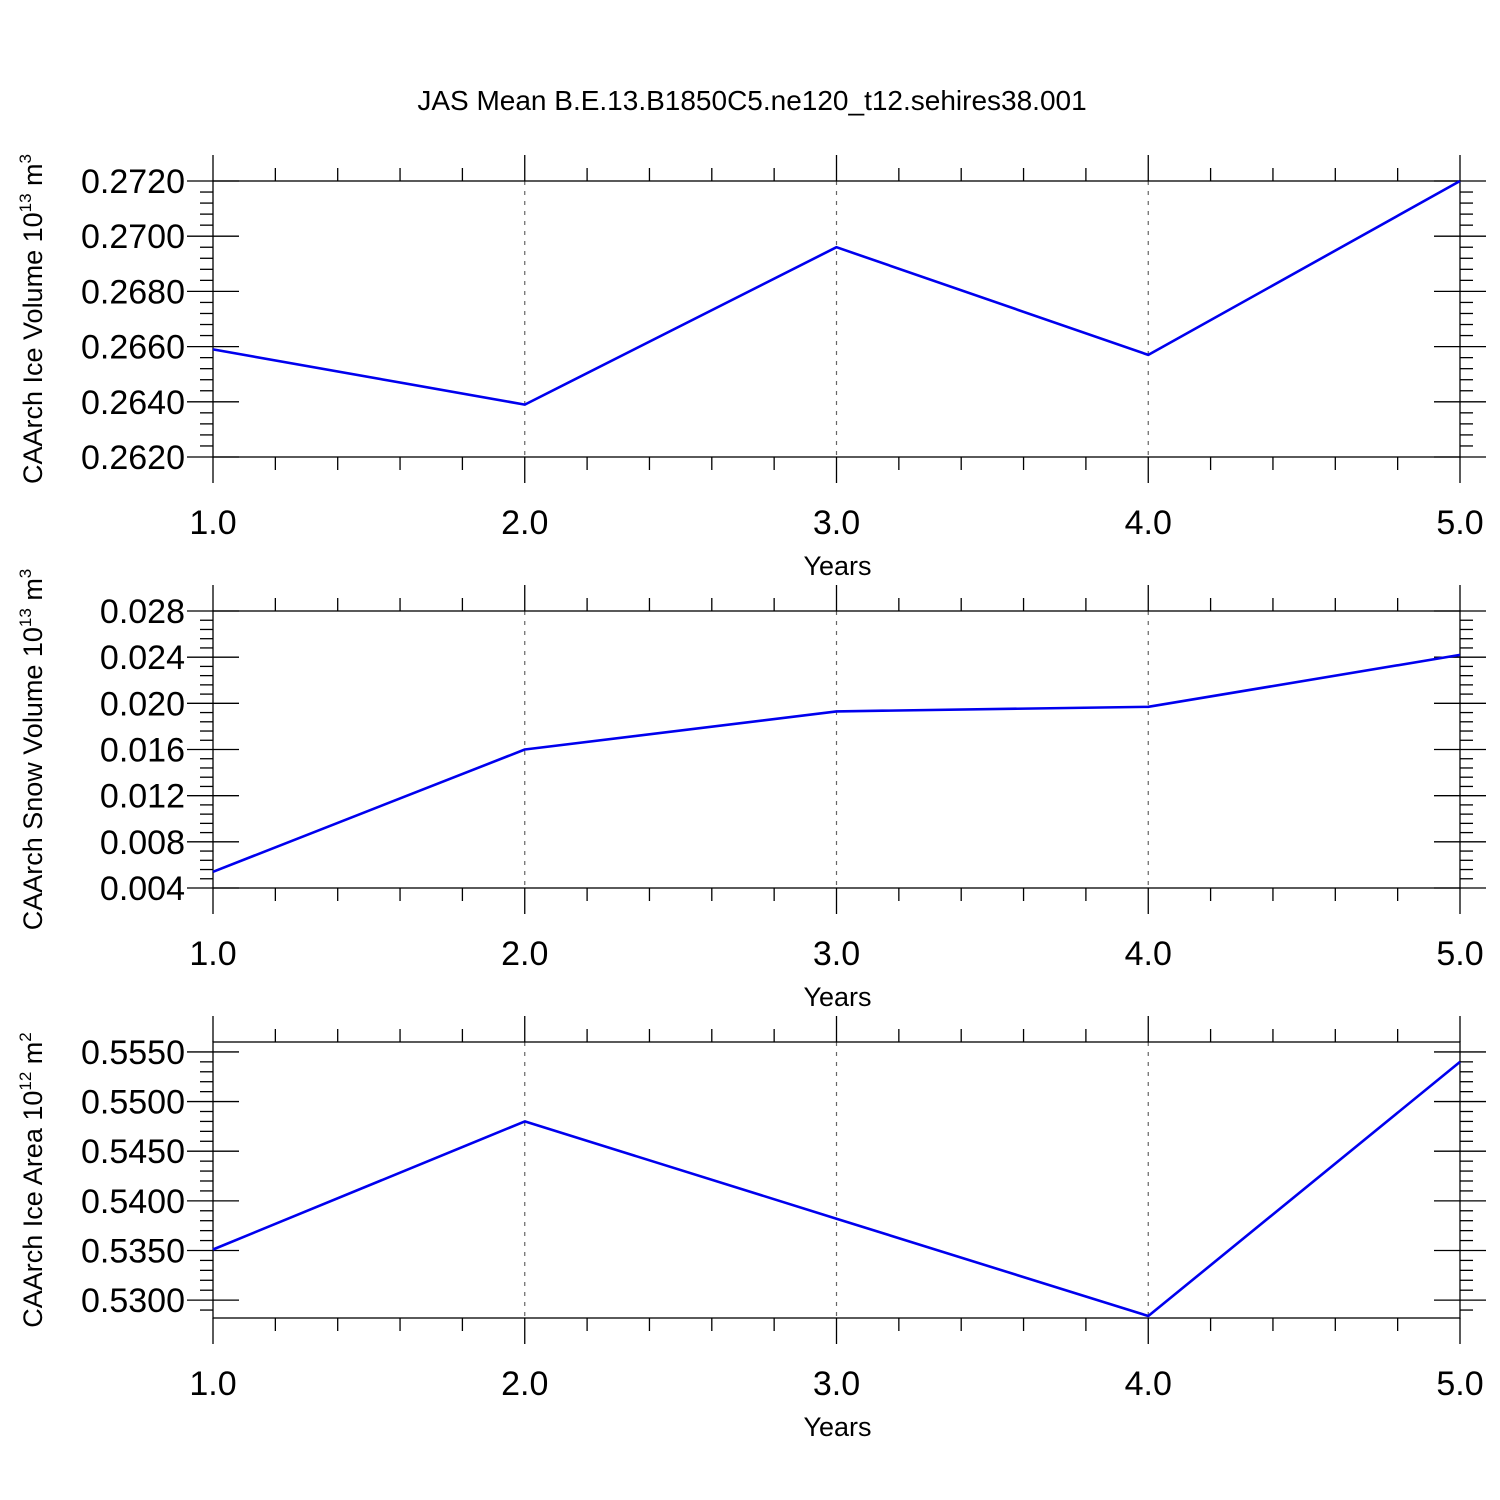 This screenshot has width=1500, height=1500. What do you see at coordinates (142, 658) in the screenshot?
I see `y-tick-label: 0.024` at bounding box center [142, 658].